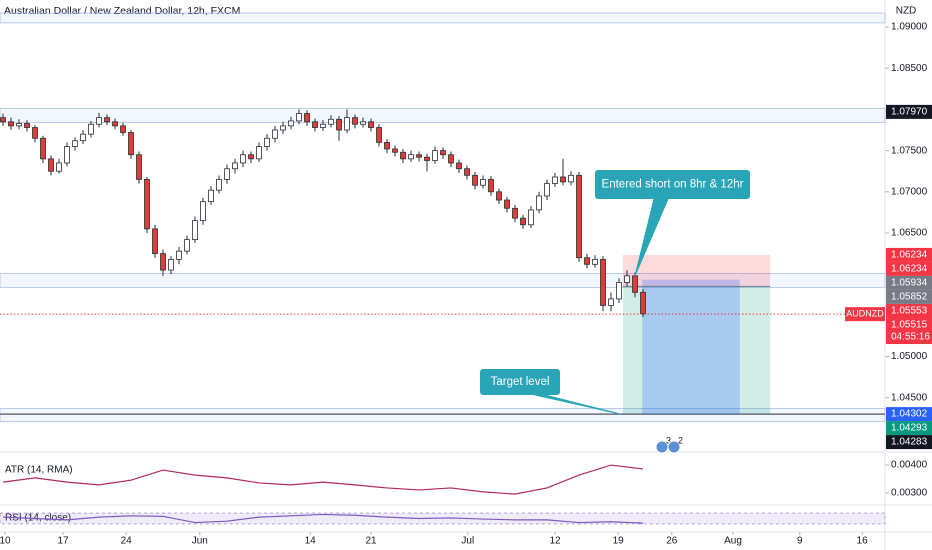  Describe the element at coordinates (909, 269) in the screenshot. I see `price-tag-label: 1.06234` at that location.